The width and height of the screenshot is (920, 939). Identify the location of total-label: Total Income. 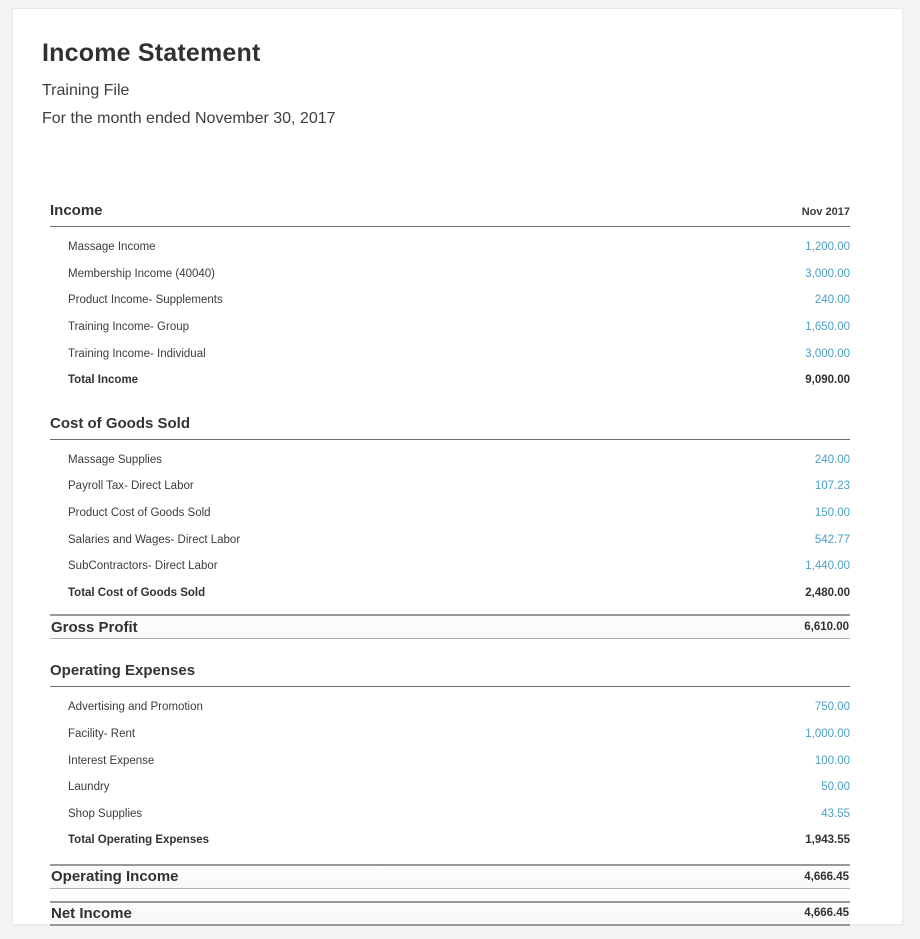
(103, 380).